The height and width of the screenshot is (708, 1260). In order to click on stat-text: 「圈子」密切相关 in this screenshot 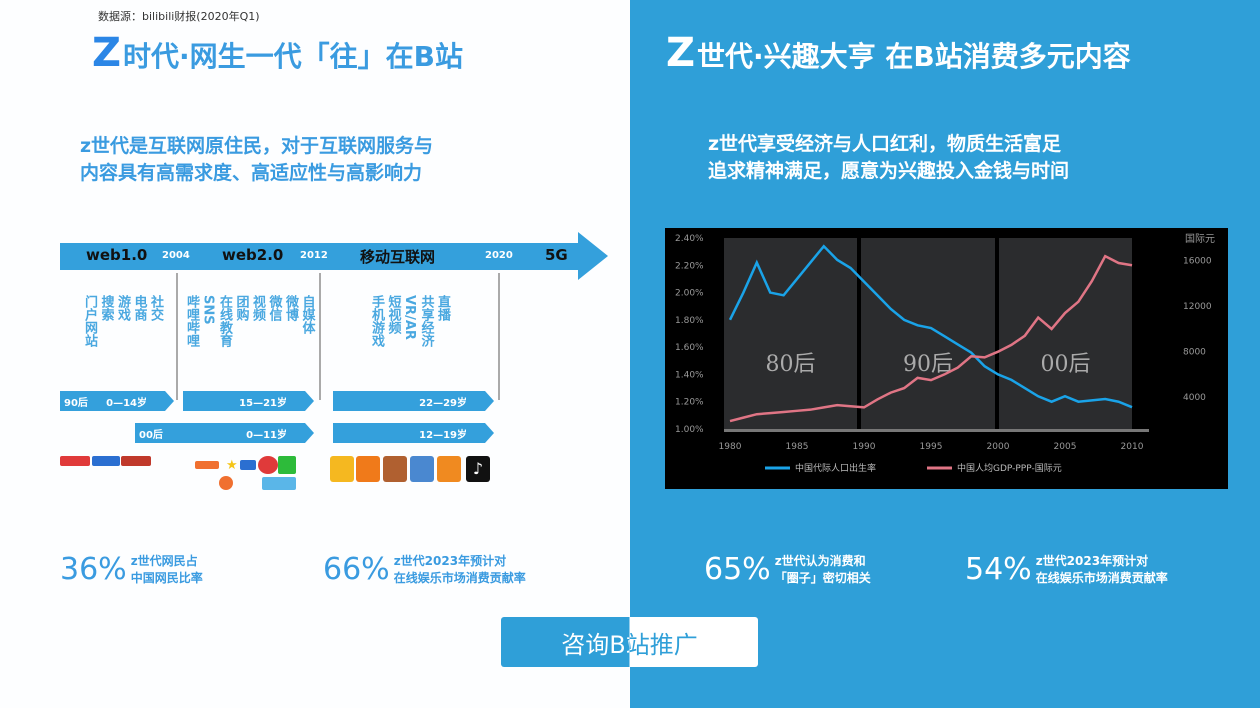, I will do `click(822, 577)`.